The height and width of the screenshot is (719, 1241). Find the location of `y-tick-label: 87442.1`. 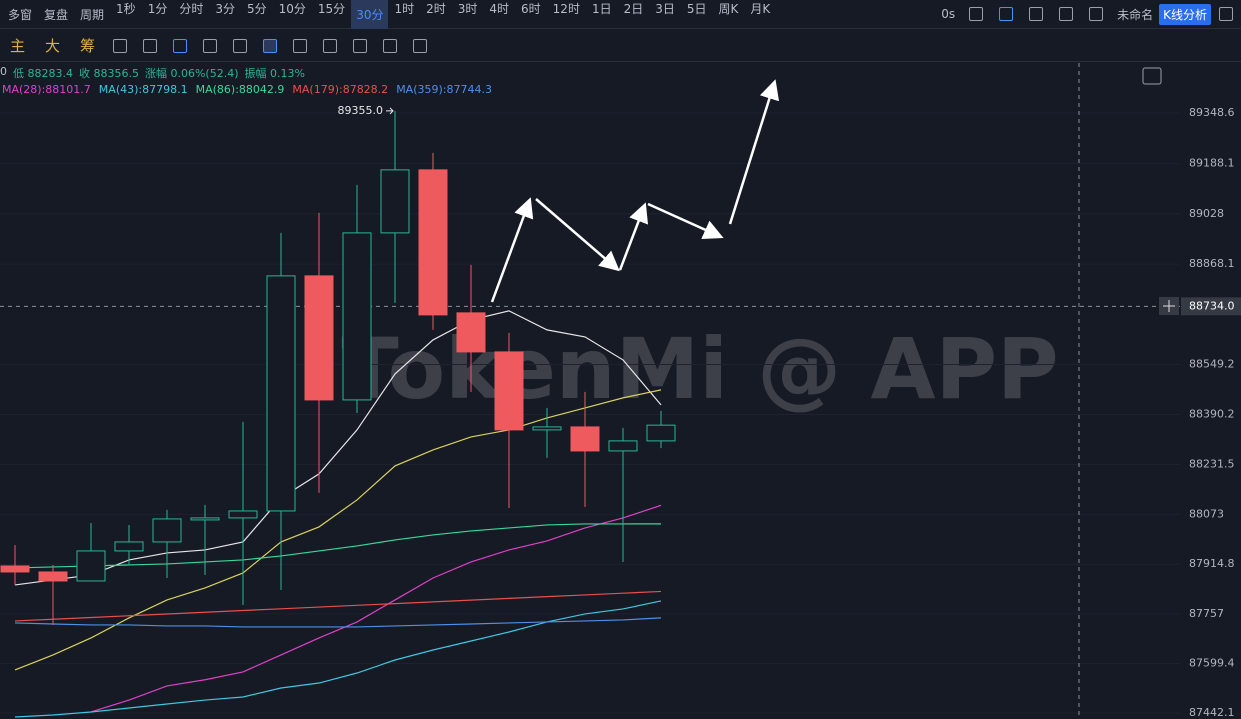

y-tick-label: 87442.1 is located at coordinates (1212, 712).